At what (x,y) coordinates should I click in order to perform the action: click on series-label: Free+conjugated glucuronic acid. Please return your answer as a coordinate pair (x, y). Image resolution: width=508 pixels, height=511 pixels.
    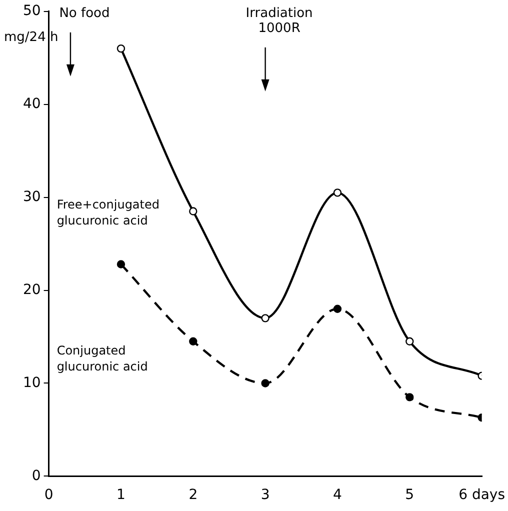
    Looking at the image, I should click on (108, 212).